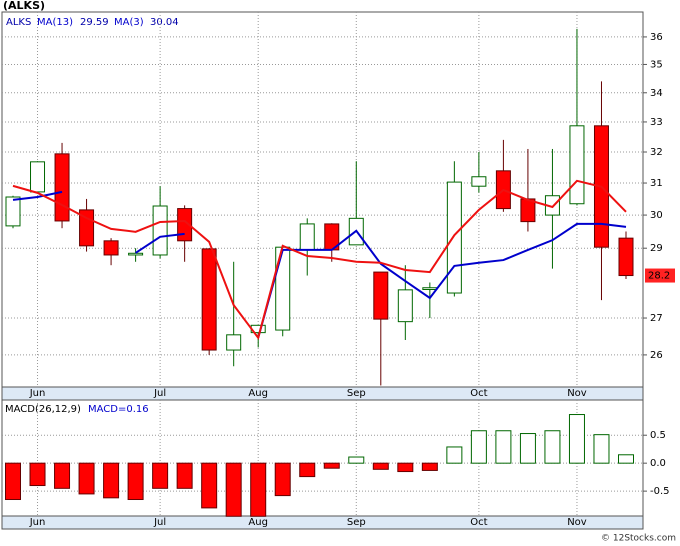 The image size is (680, 546). Describe the element at coordinates (660, 491) in the screenshot. I see `y-tick-label: -0.5` at that location.